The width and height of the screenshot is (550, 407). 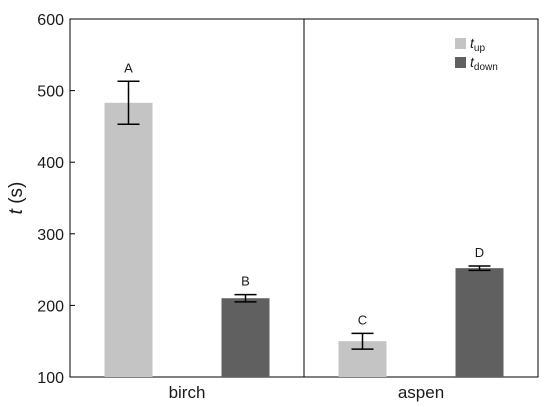 What do you see at coordinates (479, 252) in the screenshot?
I see `significance-letter: D` at bounding box center [479, 252].